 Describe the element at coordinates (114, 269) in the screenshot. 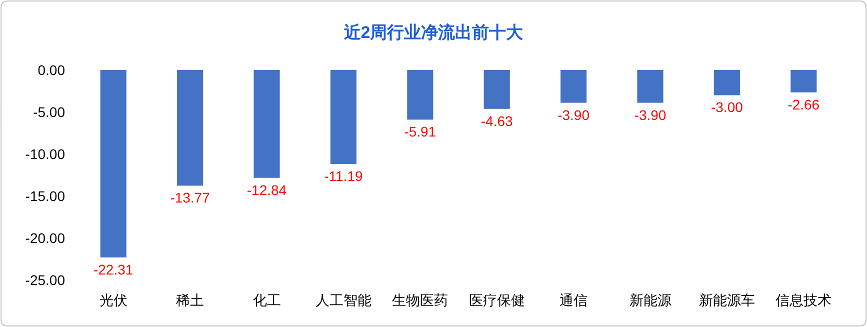

I see `data-label: -22.31` at that location.